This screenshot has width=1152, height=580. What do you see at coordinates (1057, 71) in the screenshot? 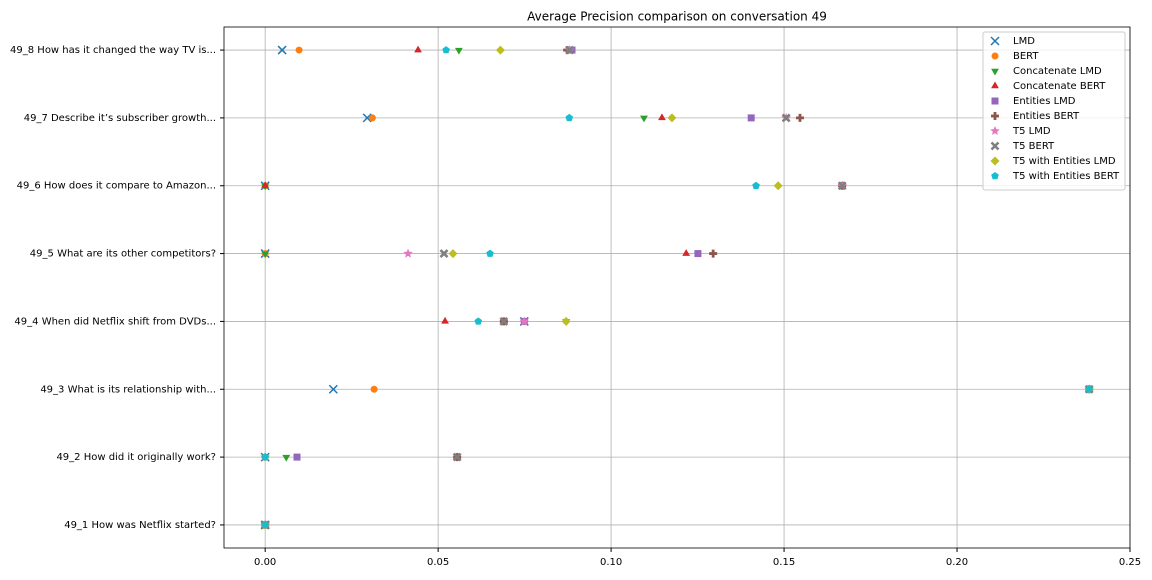
I see `legend-label: Concatenate LMD` at bounding box center [1057, 71].